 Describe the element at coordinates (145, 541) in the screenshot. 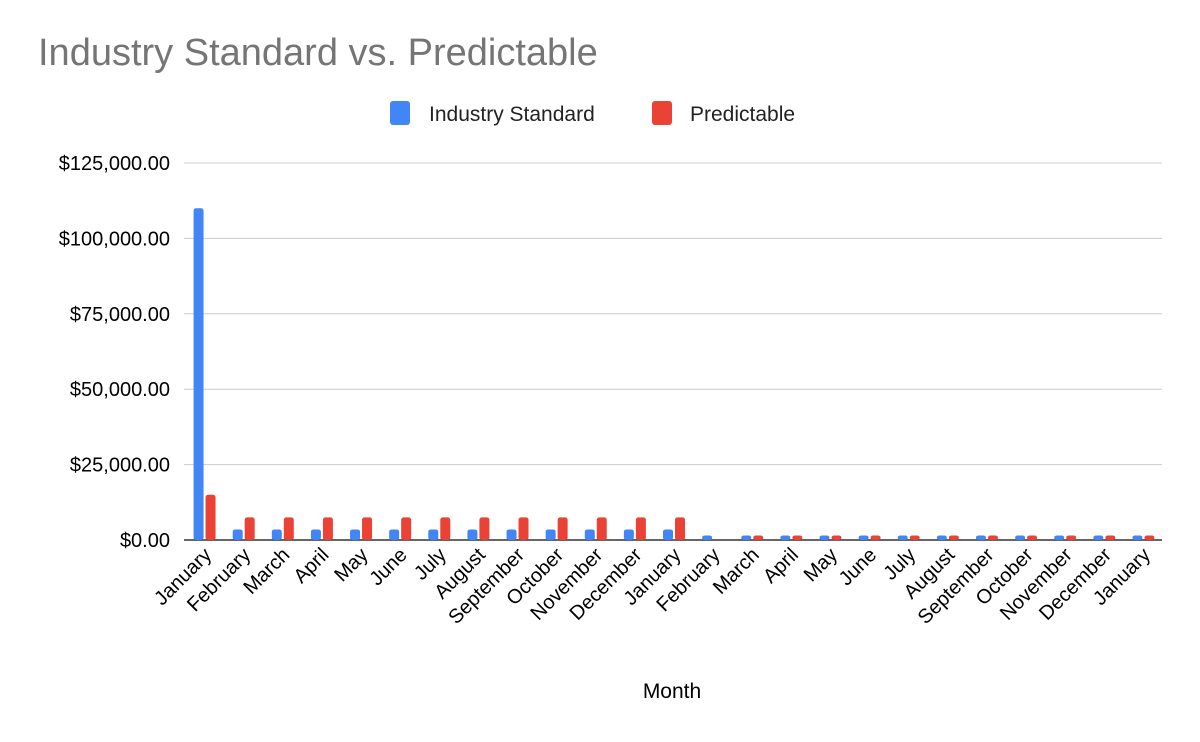

I see `y-tick-label: $0.00` at that location.